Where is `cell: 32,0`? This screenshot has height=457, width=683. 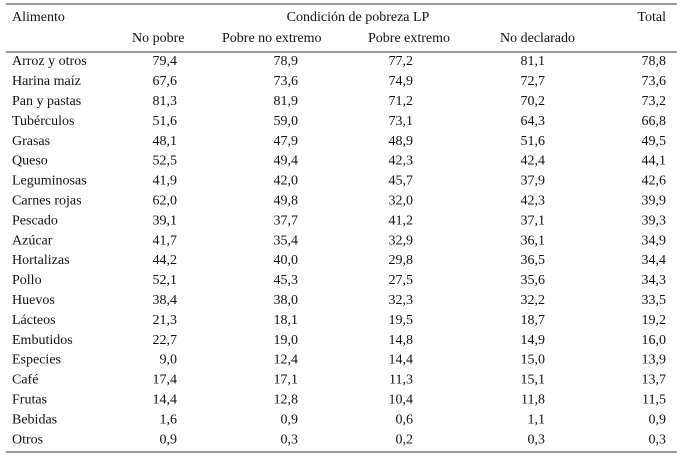 cell: 32,0 is located at coordinates (401, 201).